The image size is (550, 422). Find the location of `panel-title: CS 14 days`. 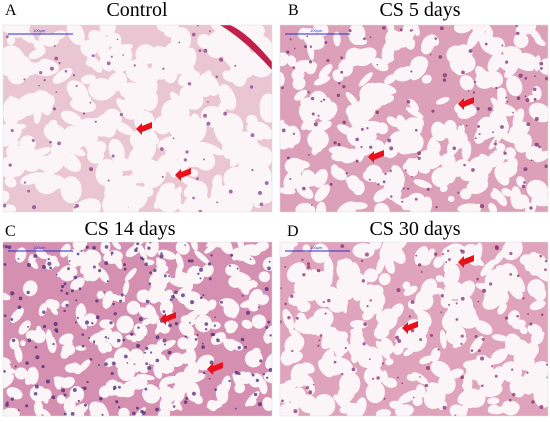

panel-title: CS 14 days is located at coordinates (129, 229).